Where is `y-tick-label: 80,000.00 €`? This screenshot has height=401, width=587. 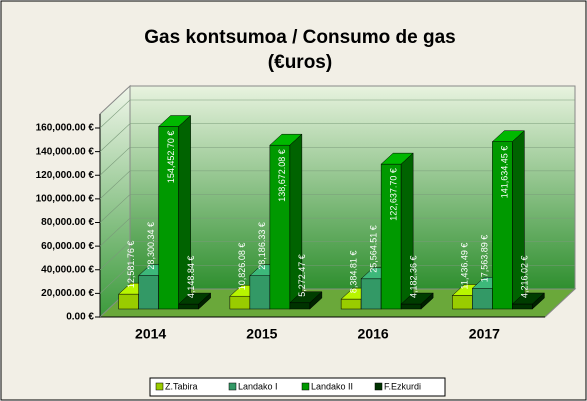 y-tick-label: 80,000.00 € is located at coordinates (67, 222).